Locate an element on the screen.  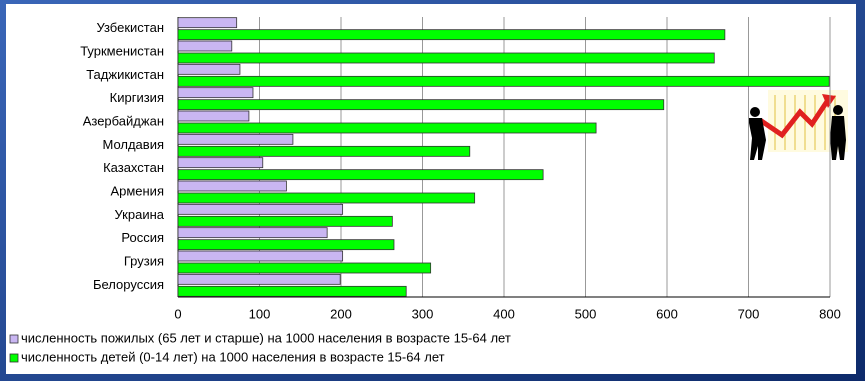
x-tick-label: 0 is located at coordinates (177, 313).